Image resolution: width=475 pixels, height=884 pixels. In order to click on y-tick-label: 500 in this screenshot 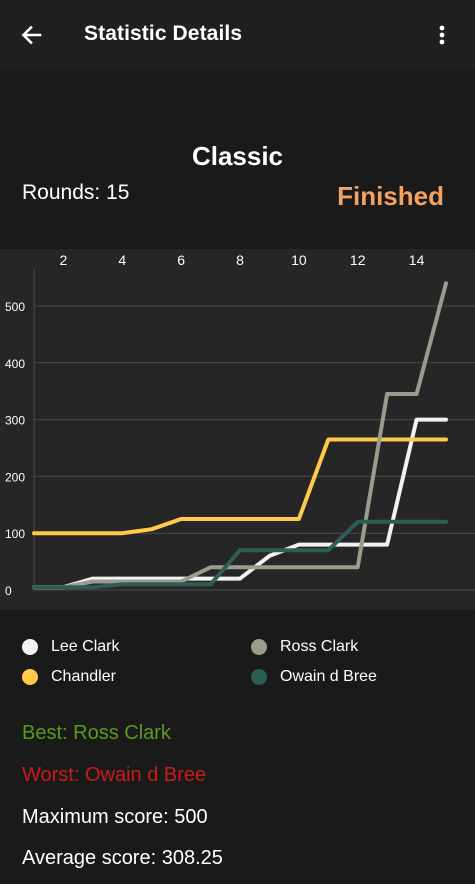, I will do `click(15, 307)`.